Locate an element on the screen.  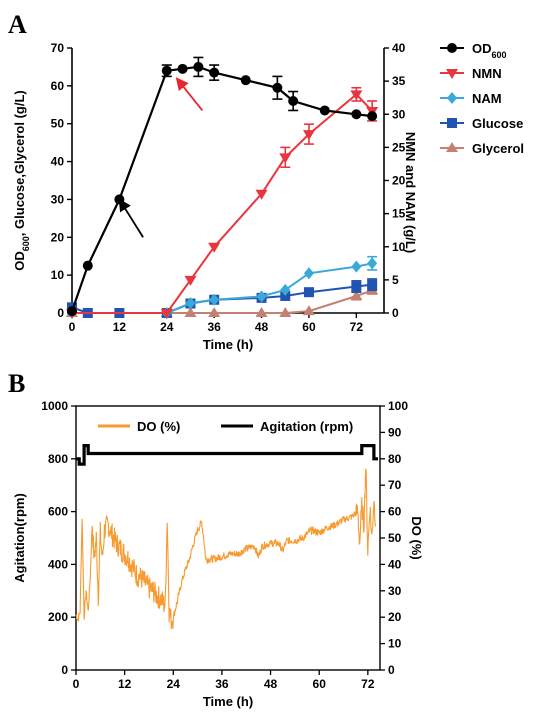
annotation-arrow-black is located at coordinates (131, 218).